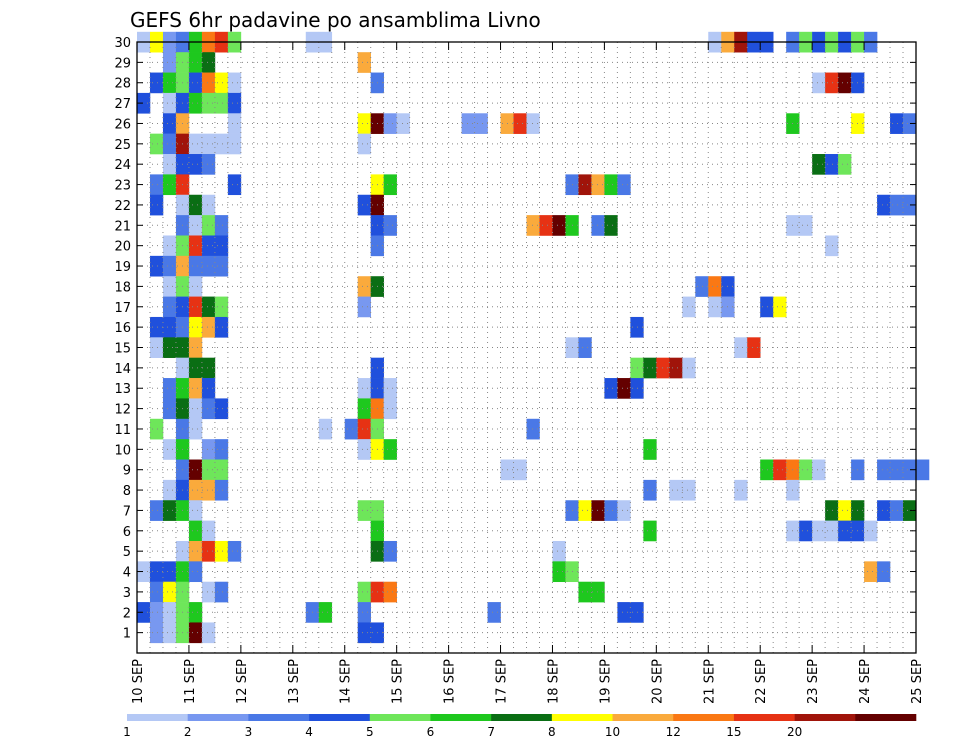 The height and width of the screenshot is (742, 960). Describe the element at coordinates (122, 124) in the screenshot. I see `y-tick-label: 26` at that location.